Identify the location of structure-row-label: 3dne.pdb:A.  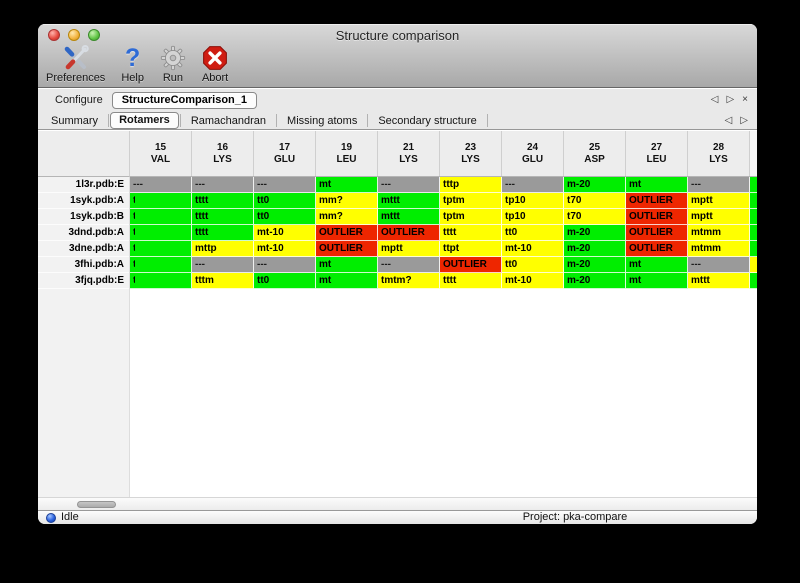
(83, 249).